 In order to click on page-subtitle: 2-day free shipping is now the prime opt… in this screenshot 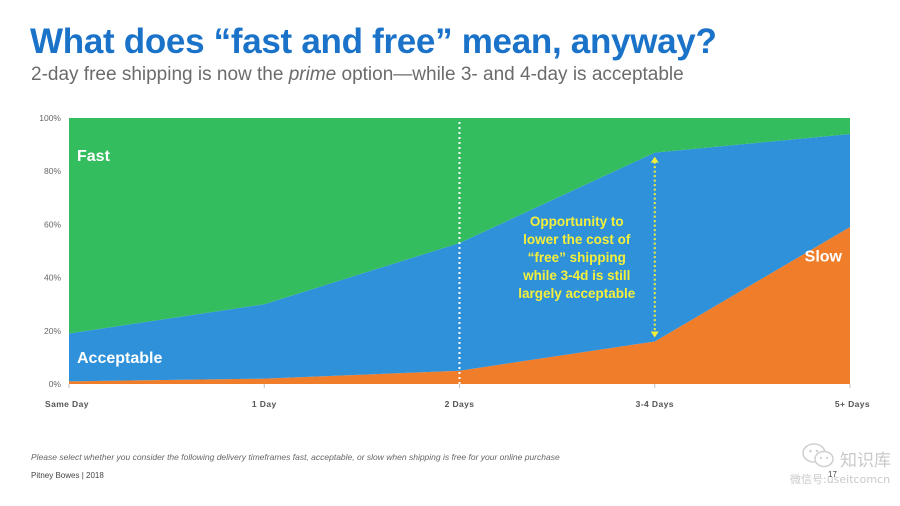, I will do `click(357, 75)`.